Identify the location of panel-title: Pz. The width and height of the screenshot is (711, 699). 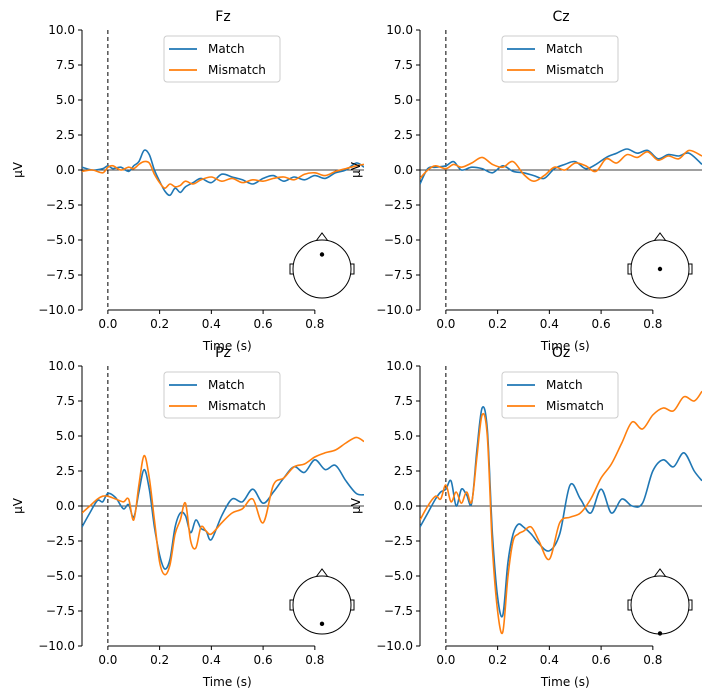
(223, 353).